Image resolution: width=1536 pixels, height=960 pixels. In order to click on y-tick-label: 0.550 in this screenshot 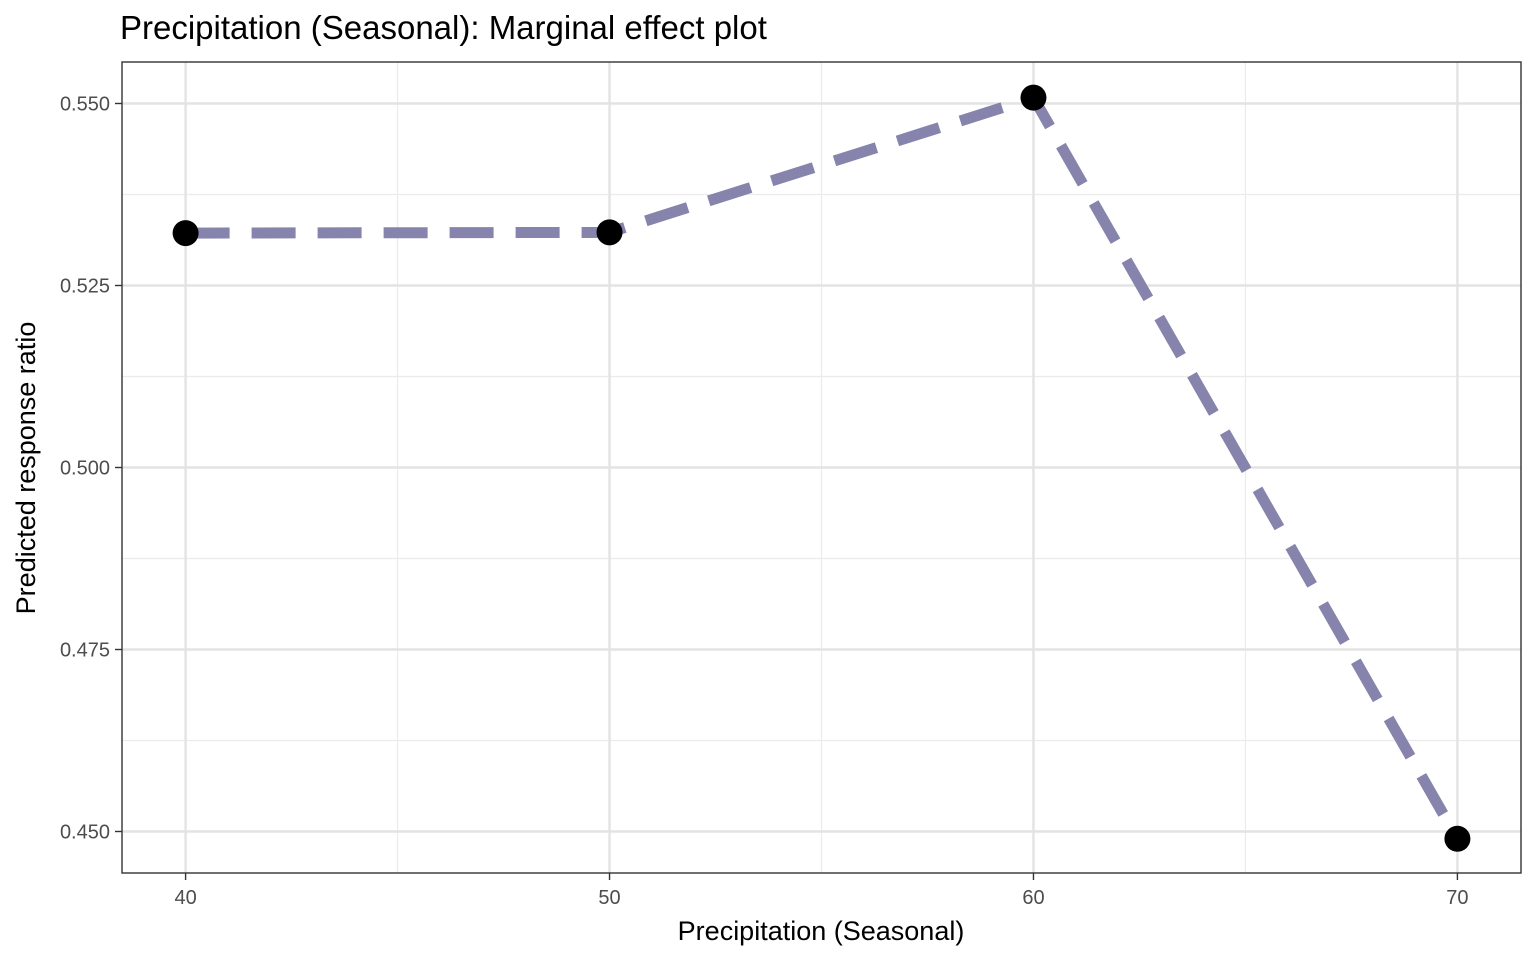, I will do `click(85, 104)`.